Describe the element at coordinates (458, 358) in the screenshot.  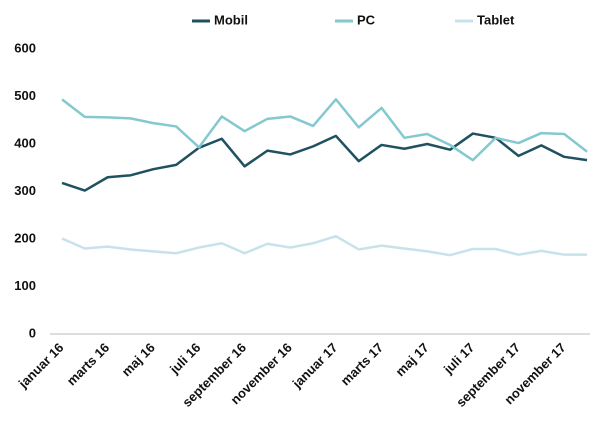
I see `x-tick-label: juli 17` at that location.